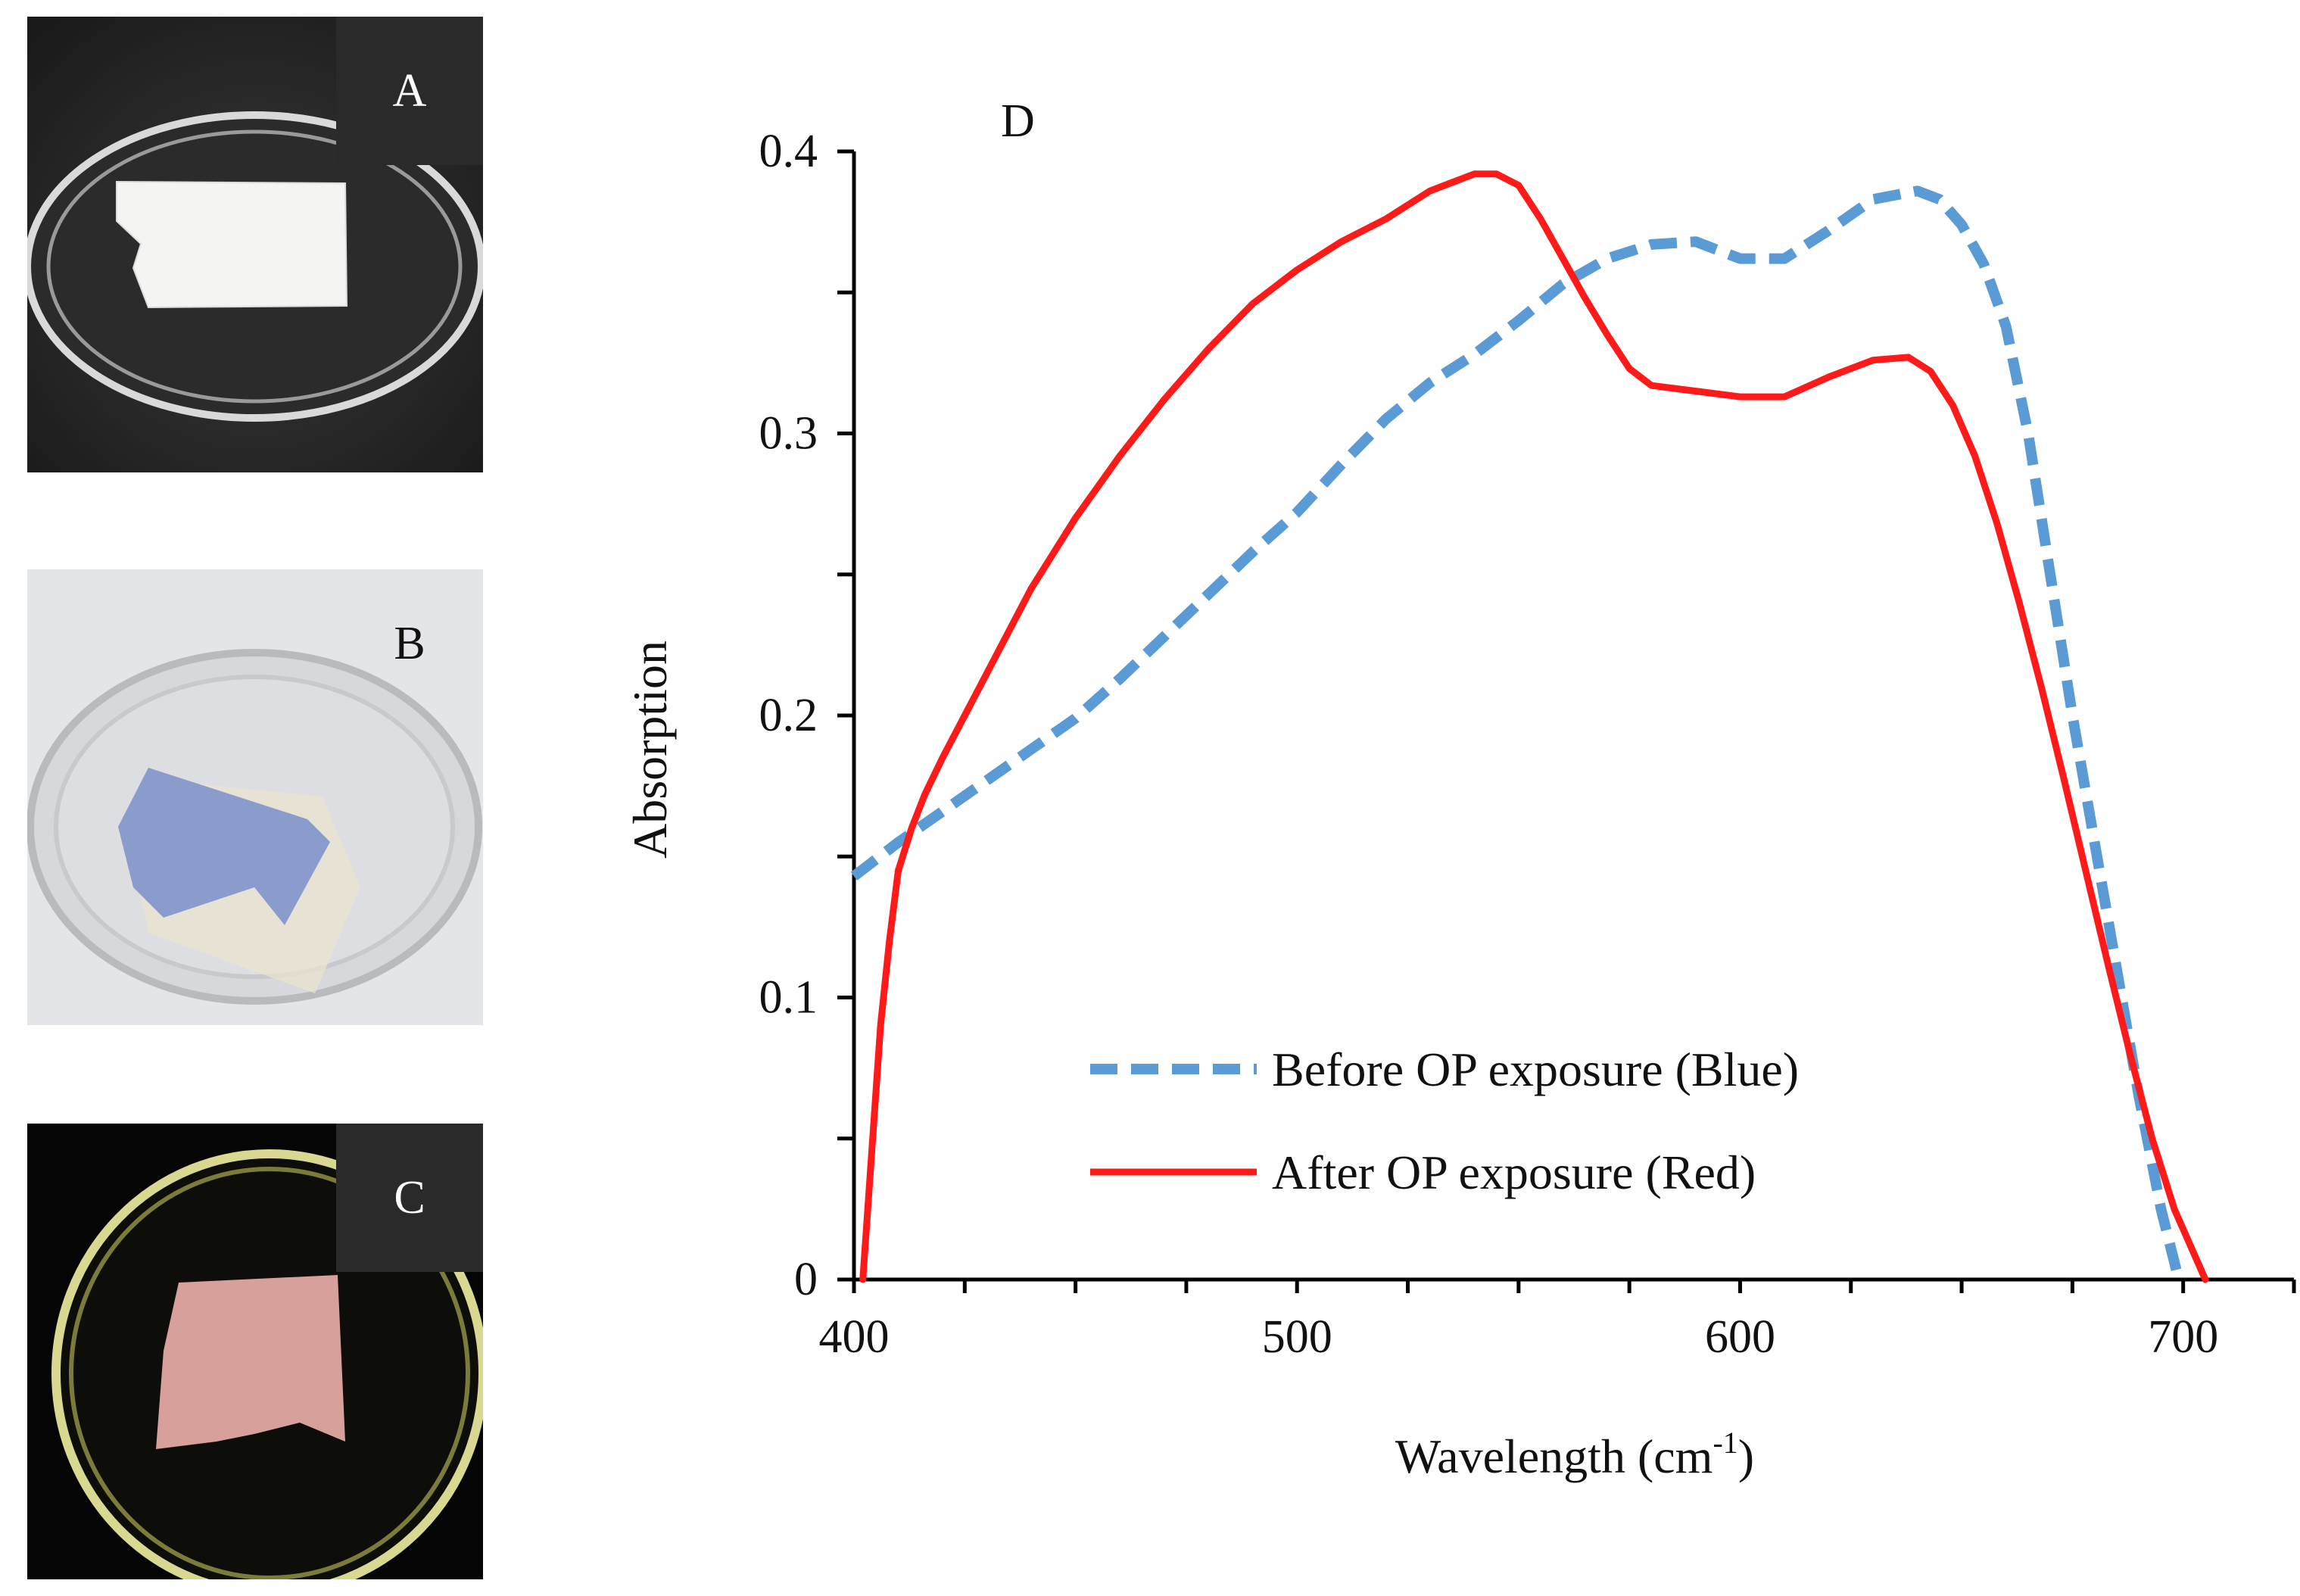 The height and width of the screenshot is (1596, 2300). Describe the element at coordinates (410, 91) in the screenshot. I see `panel-label-a: A` at that location.